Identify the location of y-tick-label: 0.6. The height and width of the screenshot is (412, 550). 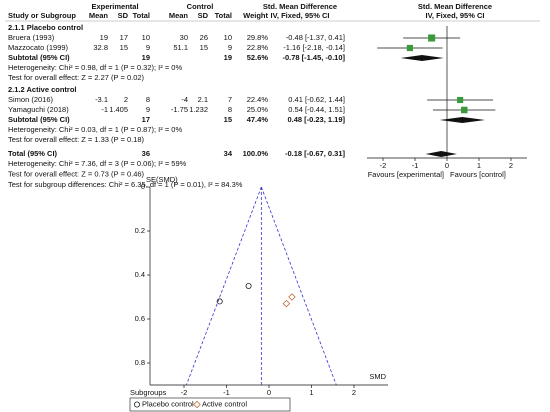
(140, 318).